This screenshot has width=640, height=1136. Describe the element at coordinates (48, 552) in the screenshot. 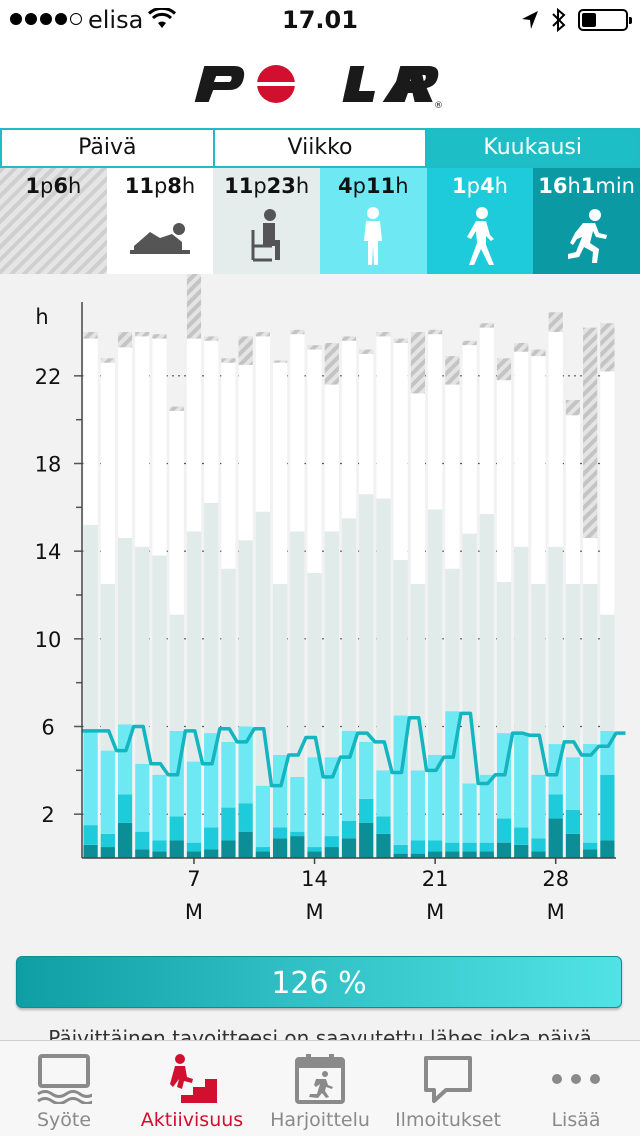

I see `y-tick-label: 14` at that location.